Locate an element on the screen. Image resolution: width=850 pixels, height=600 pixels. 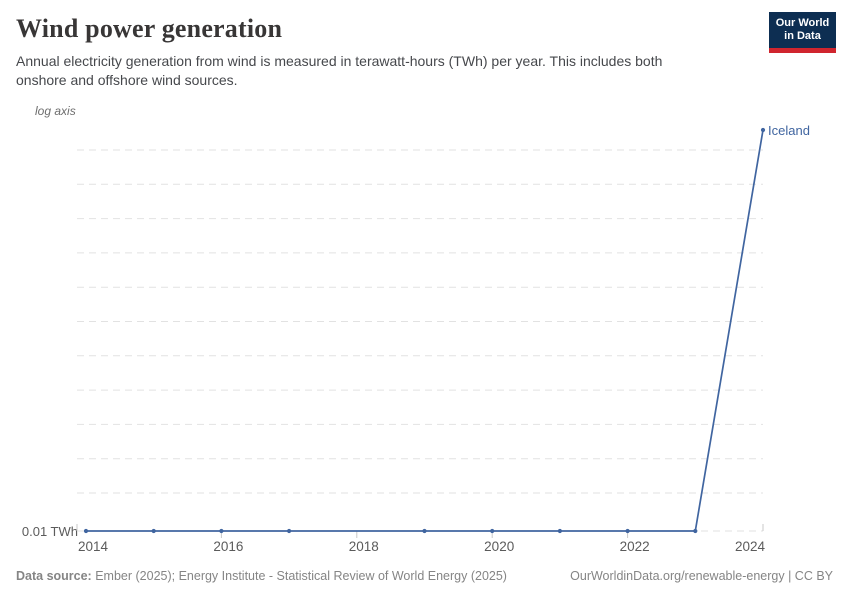
series-entity-label: Iceland is located at coordinates (789, 130).